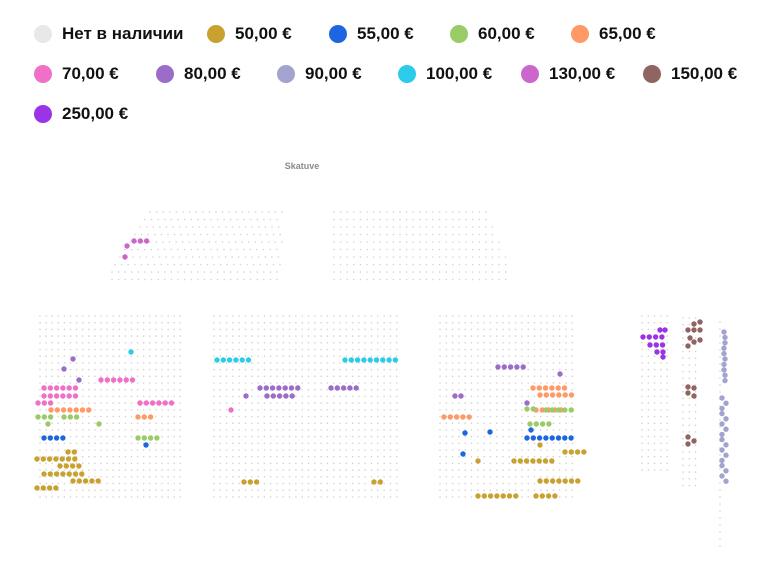 The height and width of the screenshot is (563, 760). What do you see at coordinates (492, 34) in the screenshot?
I see `legend-item-60: 60,00 €` at bounding box center [492, 34].